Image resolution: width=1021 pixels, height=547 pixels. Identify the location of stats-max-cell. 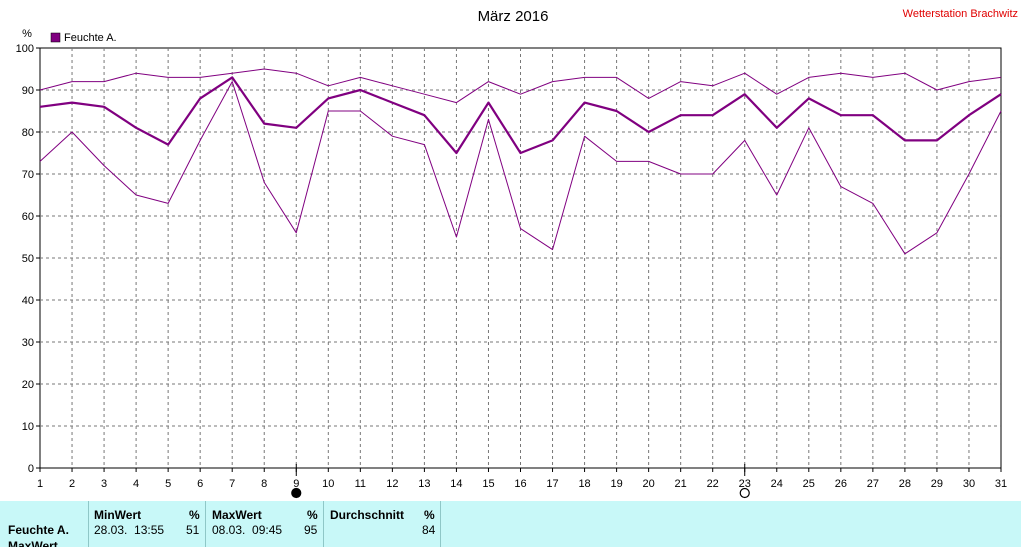
(265, 524).